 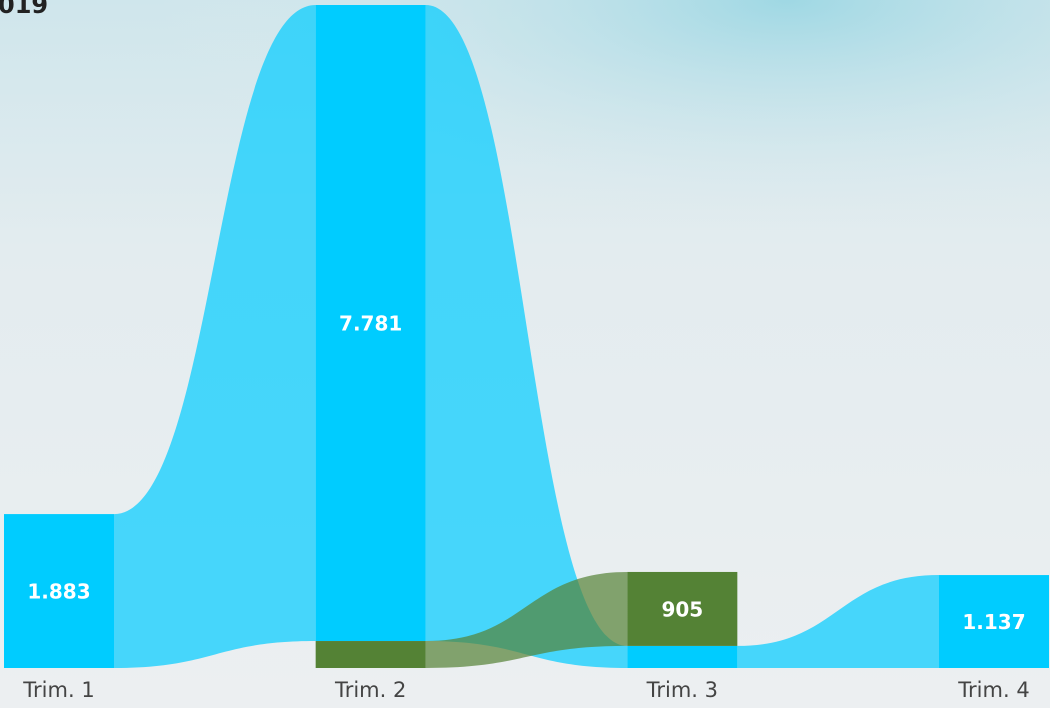 I want to click on data-label: 1.137, so click(x=993, y=622).